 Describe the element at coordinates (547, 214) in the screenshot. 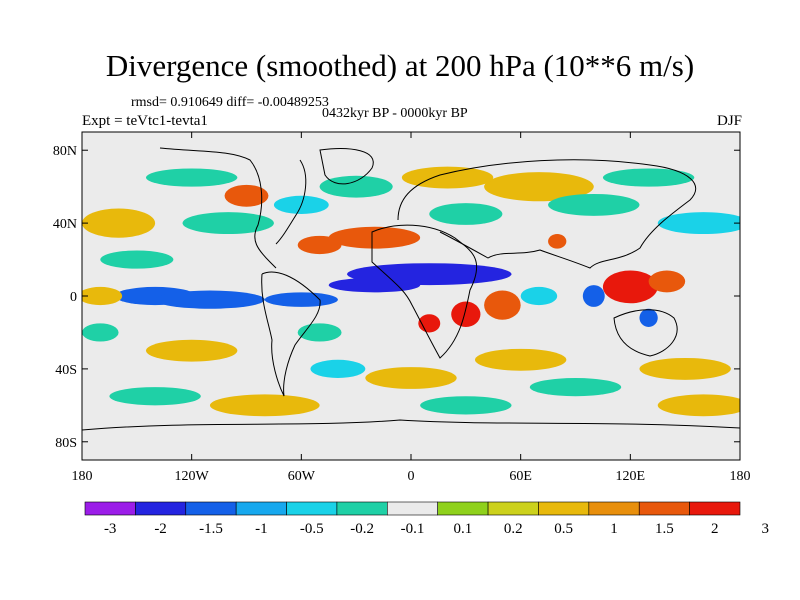

I see `coast-eurasia` at that location.